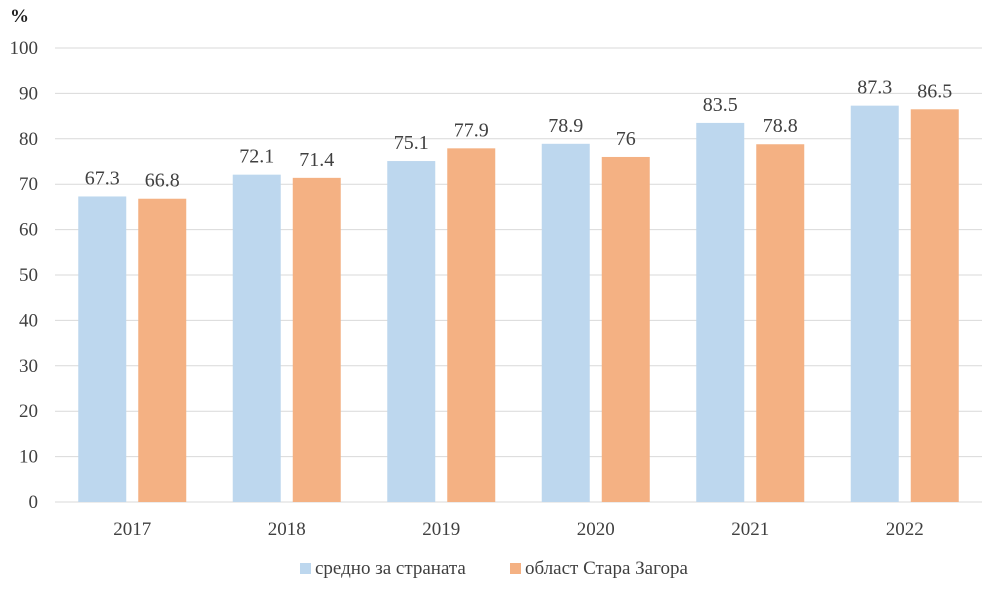 This screenshot has height=594, width=994. What do you see at coordinates (720, 105) in the screenshot?
I see `data-label: 83.5` at bounding box center [720, 105].